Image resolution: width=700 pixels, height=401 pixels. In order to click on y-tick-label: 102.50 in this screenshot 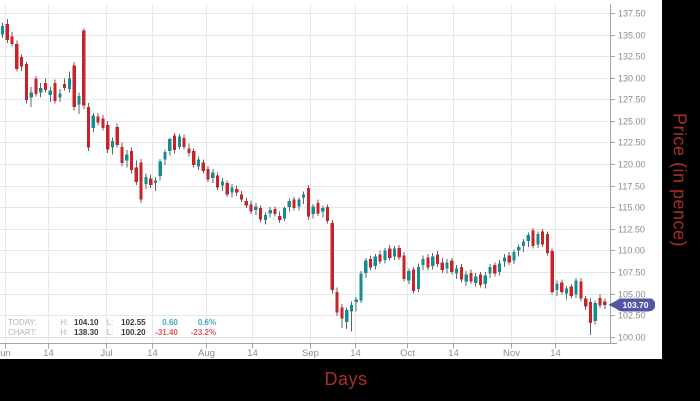, I will do `click(632, 316)`.